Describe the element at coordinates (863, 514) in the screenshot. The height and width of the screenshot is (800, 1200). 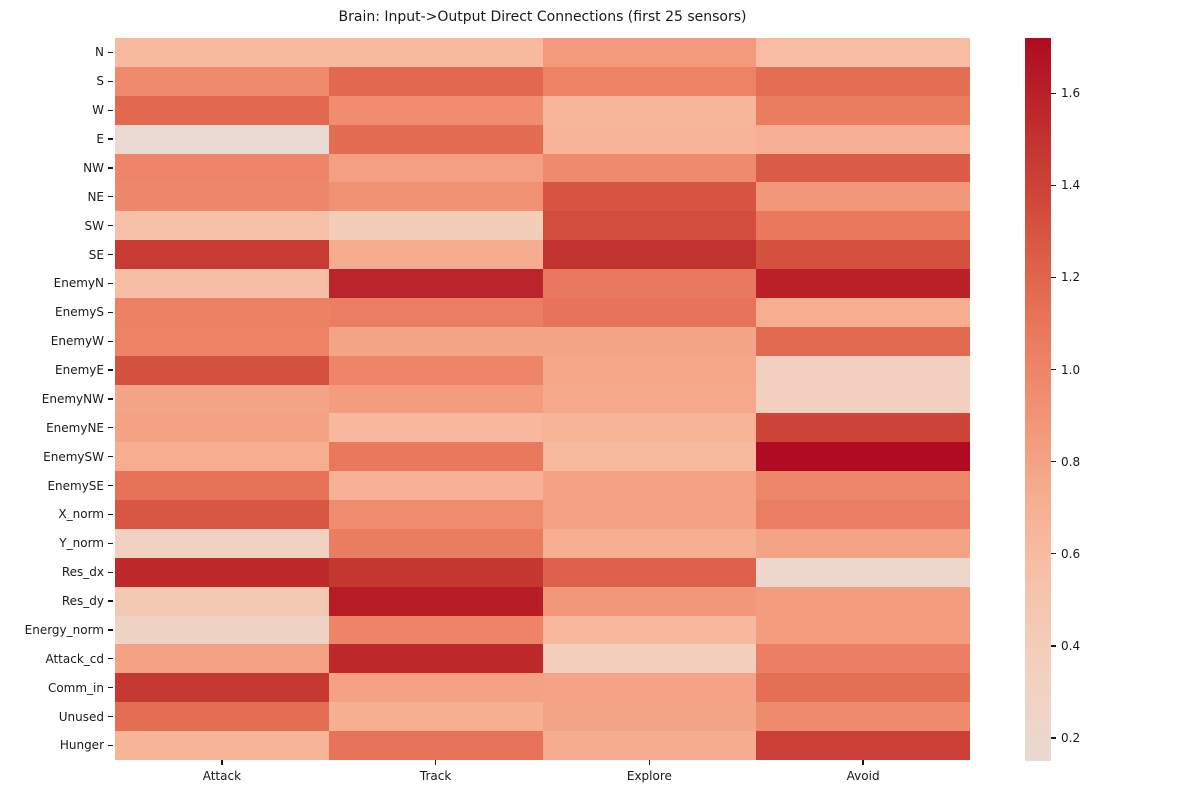
I see `heatmap-cell-X_norm-Avoid` at that location.